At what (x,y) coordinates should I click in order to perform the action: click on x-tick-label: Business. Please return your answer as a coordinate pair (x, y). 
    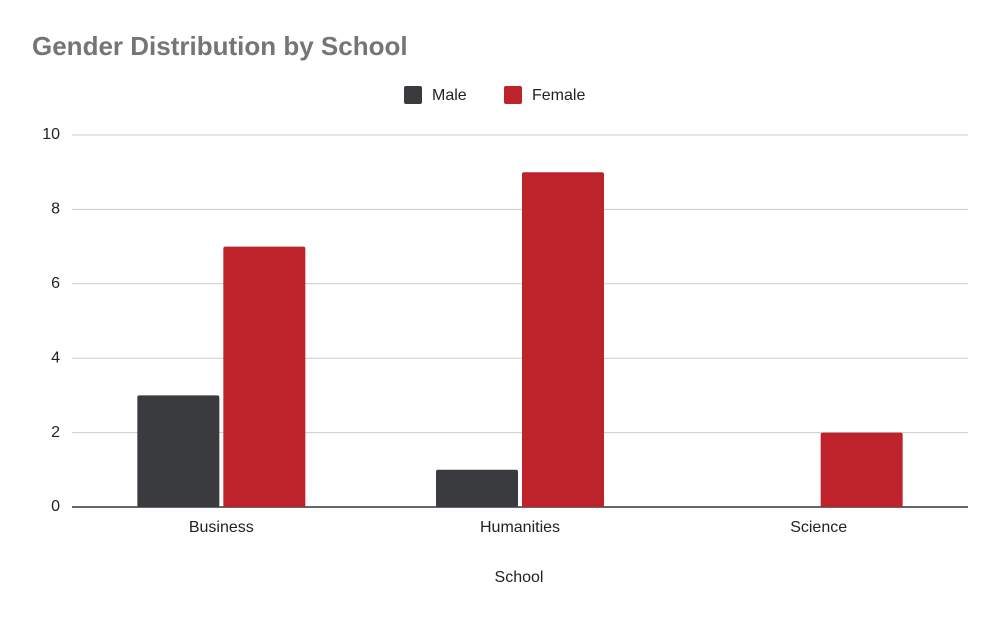
    Looking at the image, I should click on (221, 527).